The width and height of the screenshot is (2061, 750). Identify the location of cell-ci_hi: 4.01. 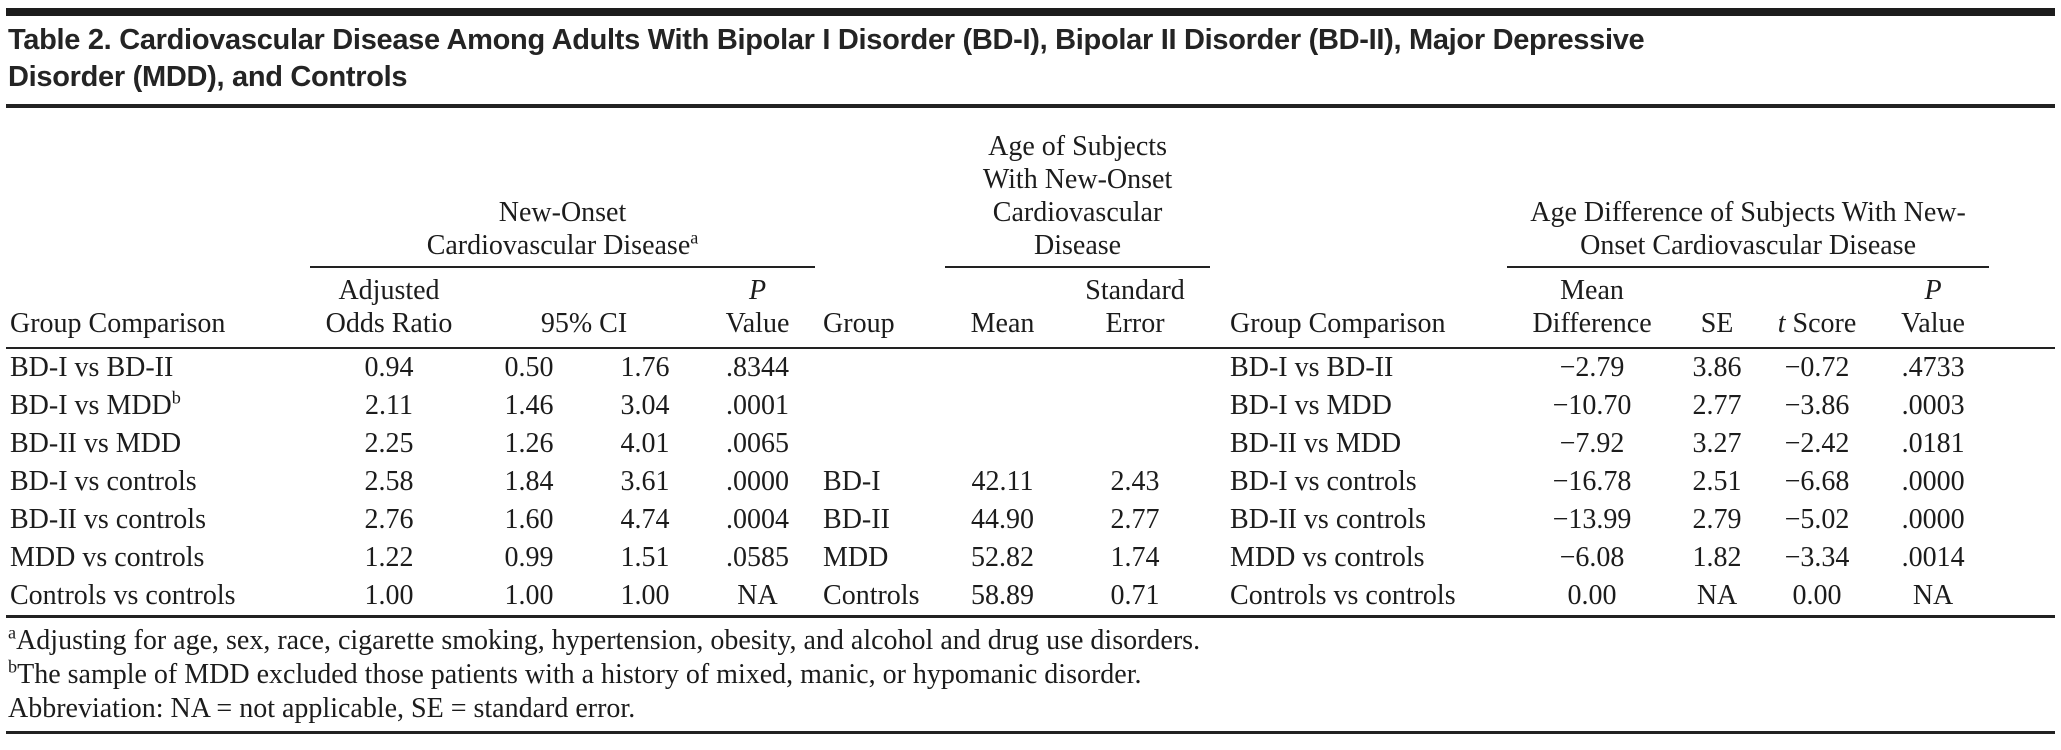
(645, 443).